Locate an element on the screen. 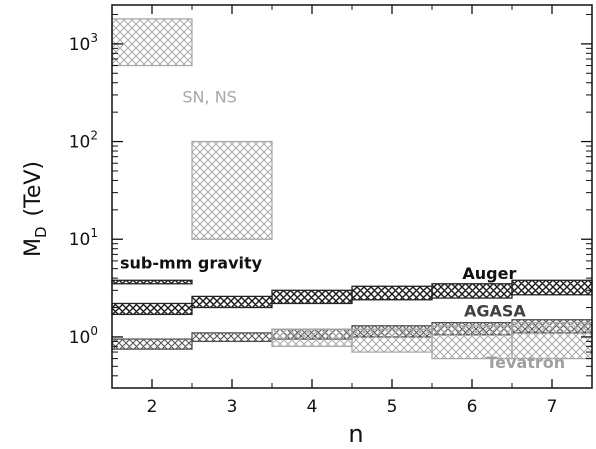 This screenshot has width=596, height=449. sn-ns-band-n3 is located at coordinates (232, 190).